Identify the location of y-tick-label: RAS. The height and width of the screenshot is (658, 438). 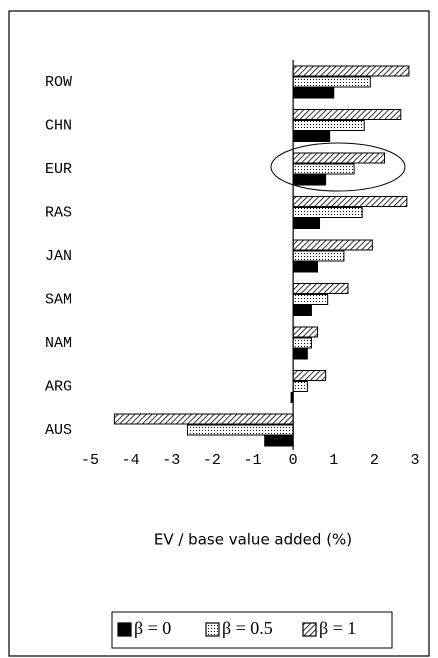
(58, 212).